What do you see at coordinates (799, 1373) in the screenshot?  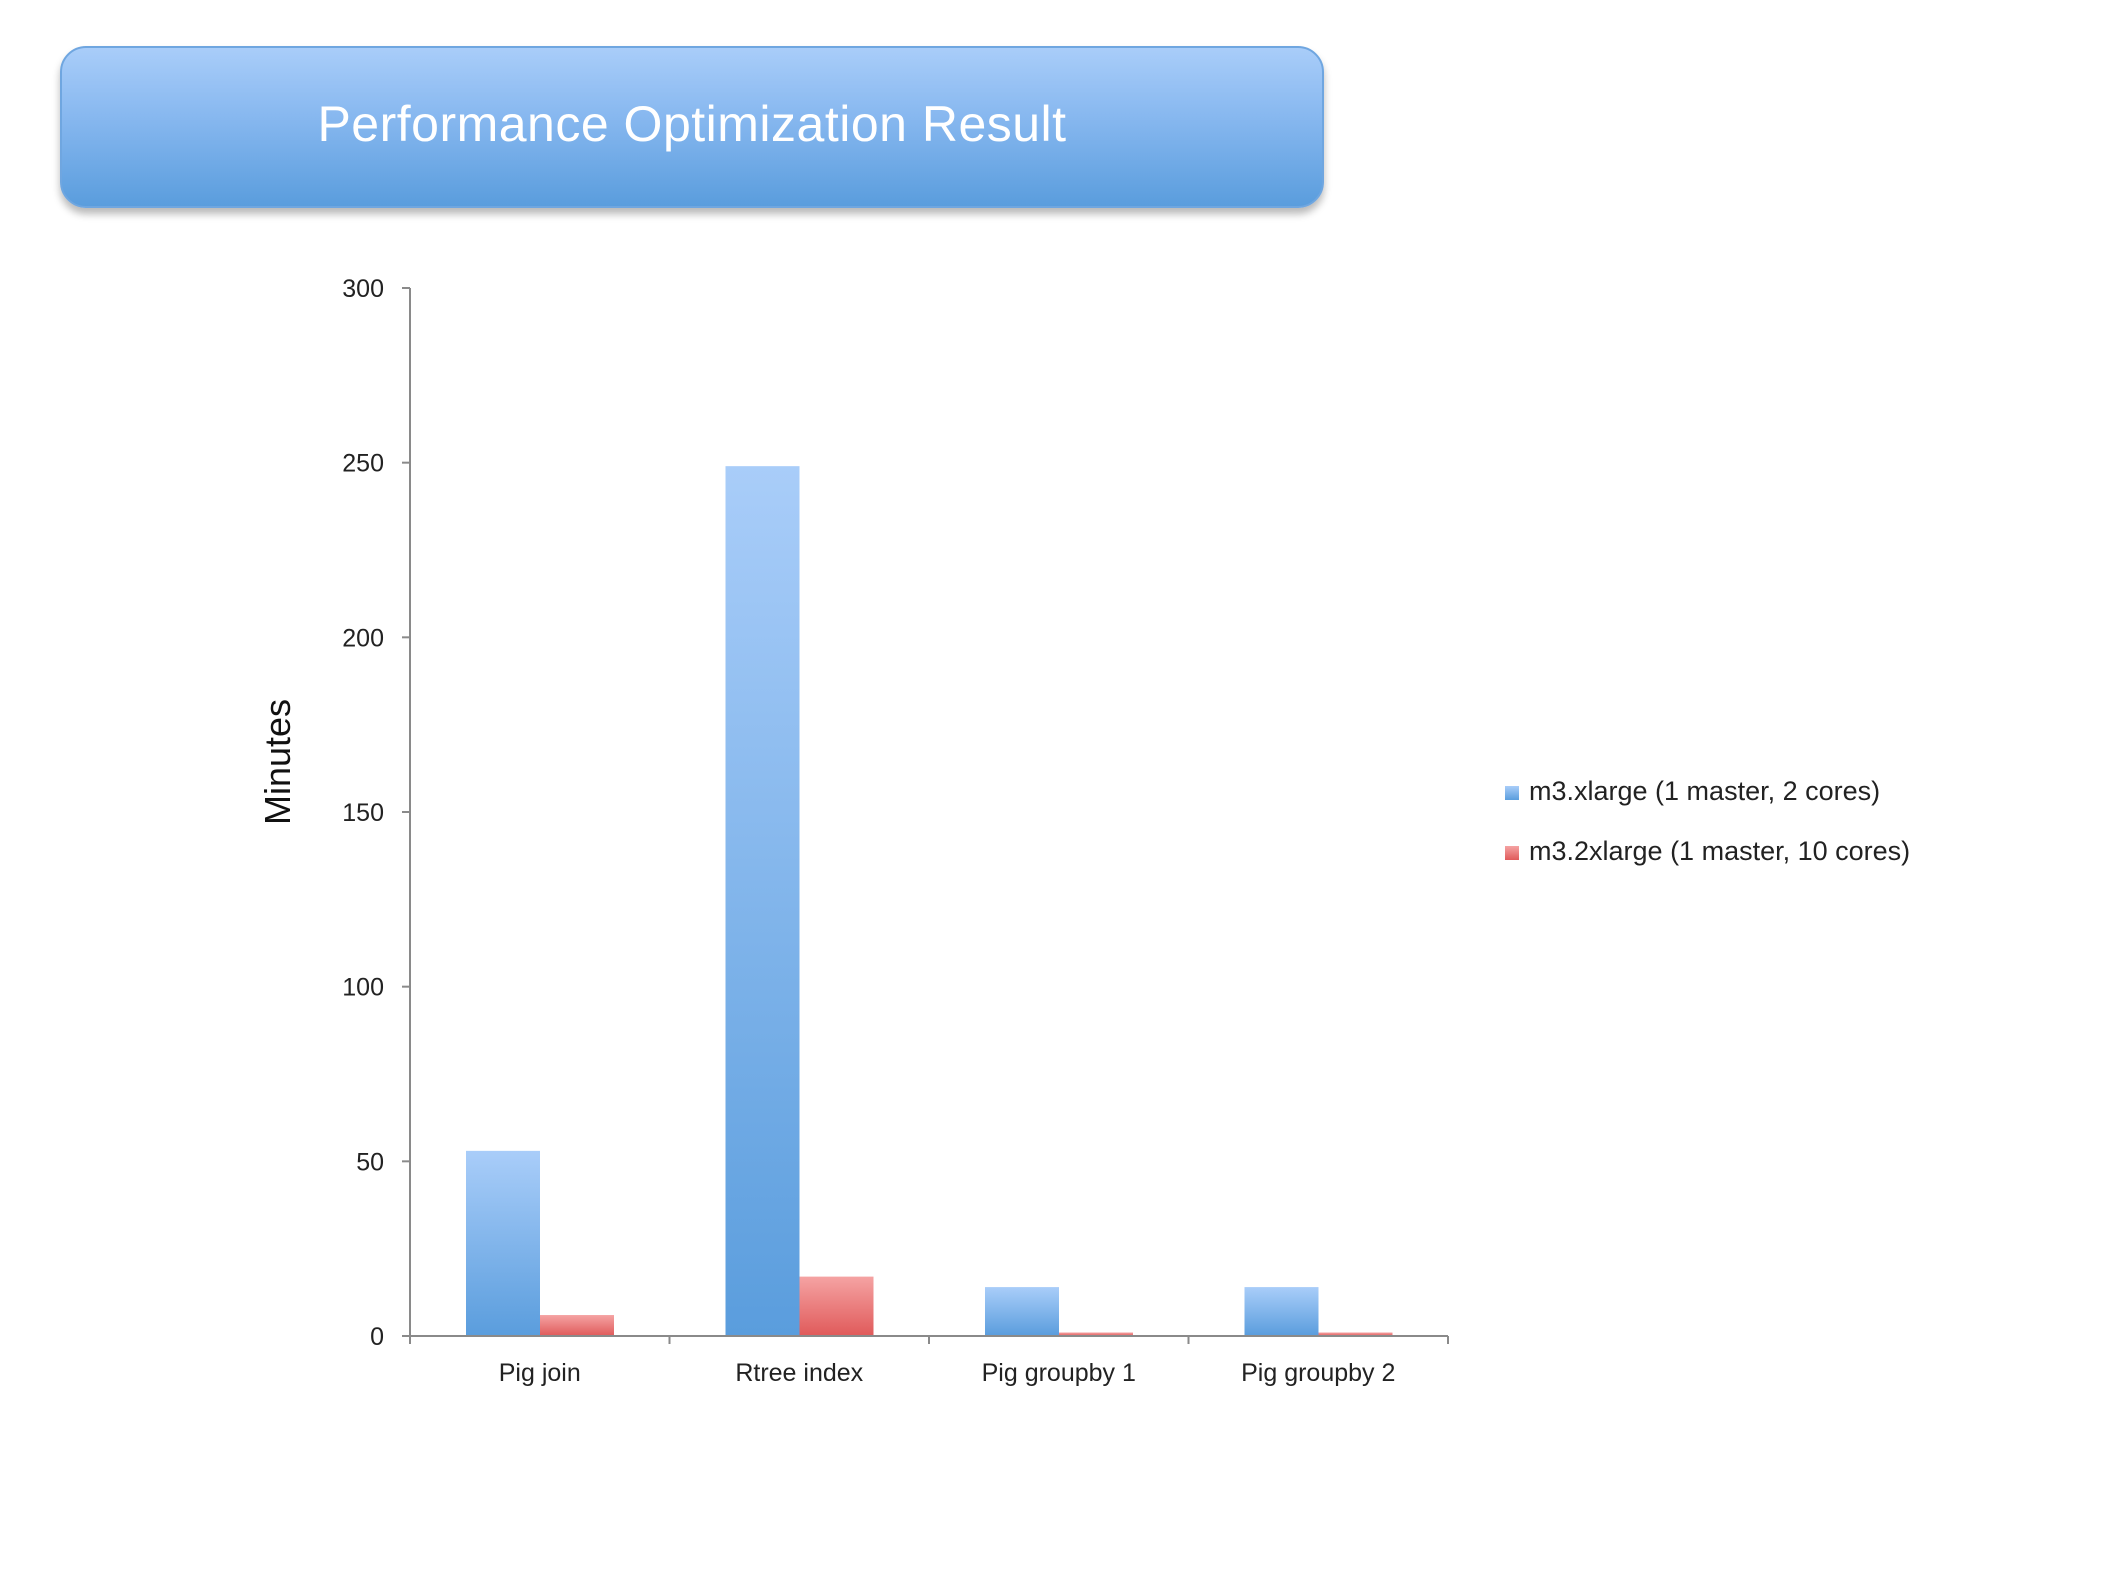 I see `x-tick-label: Rtree index` at bounding box center [799, 1373].